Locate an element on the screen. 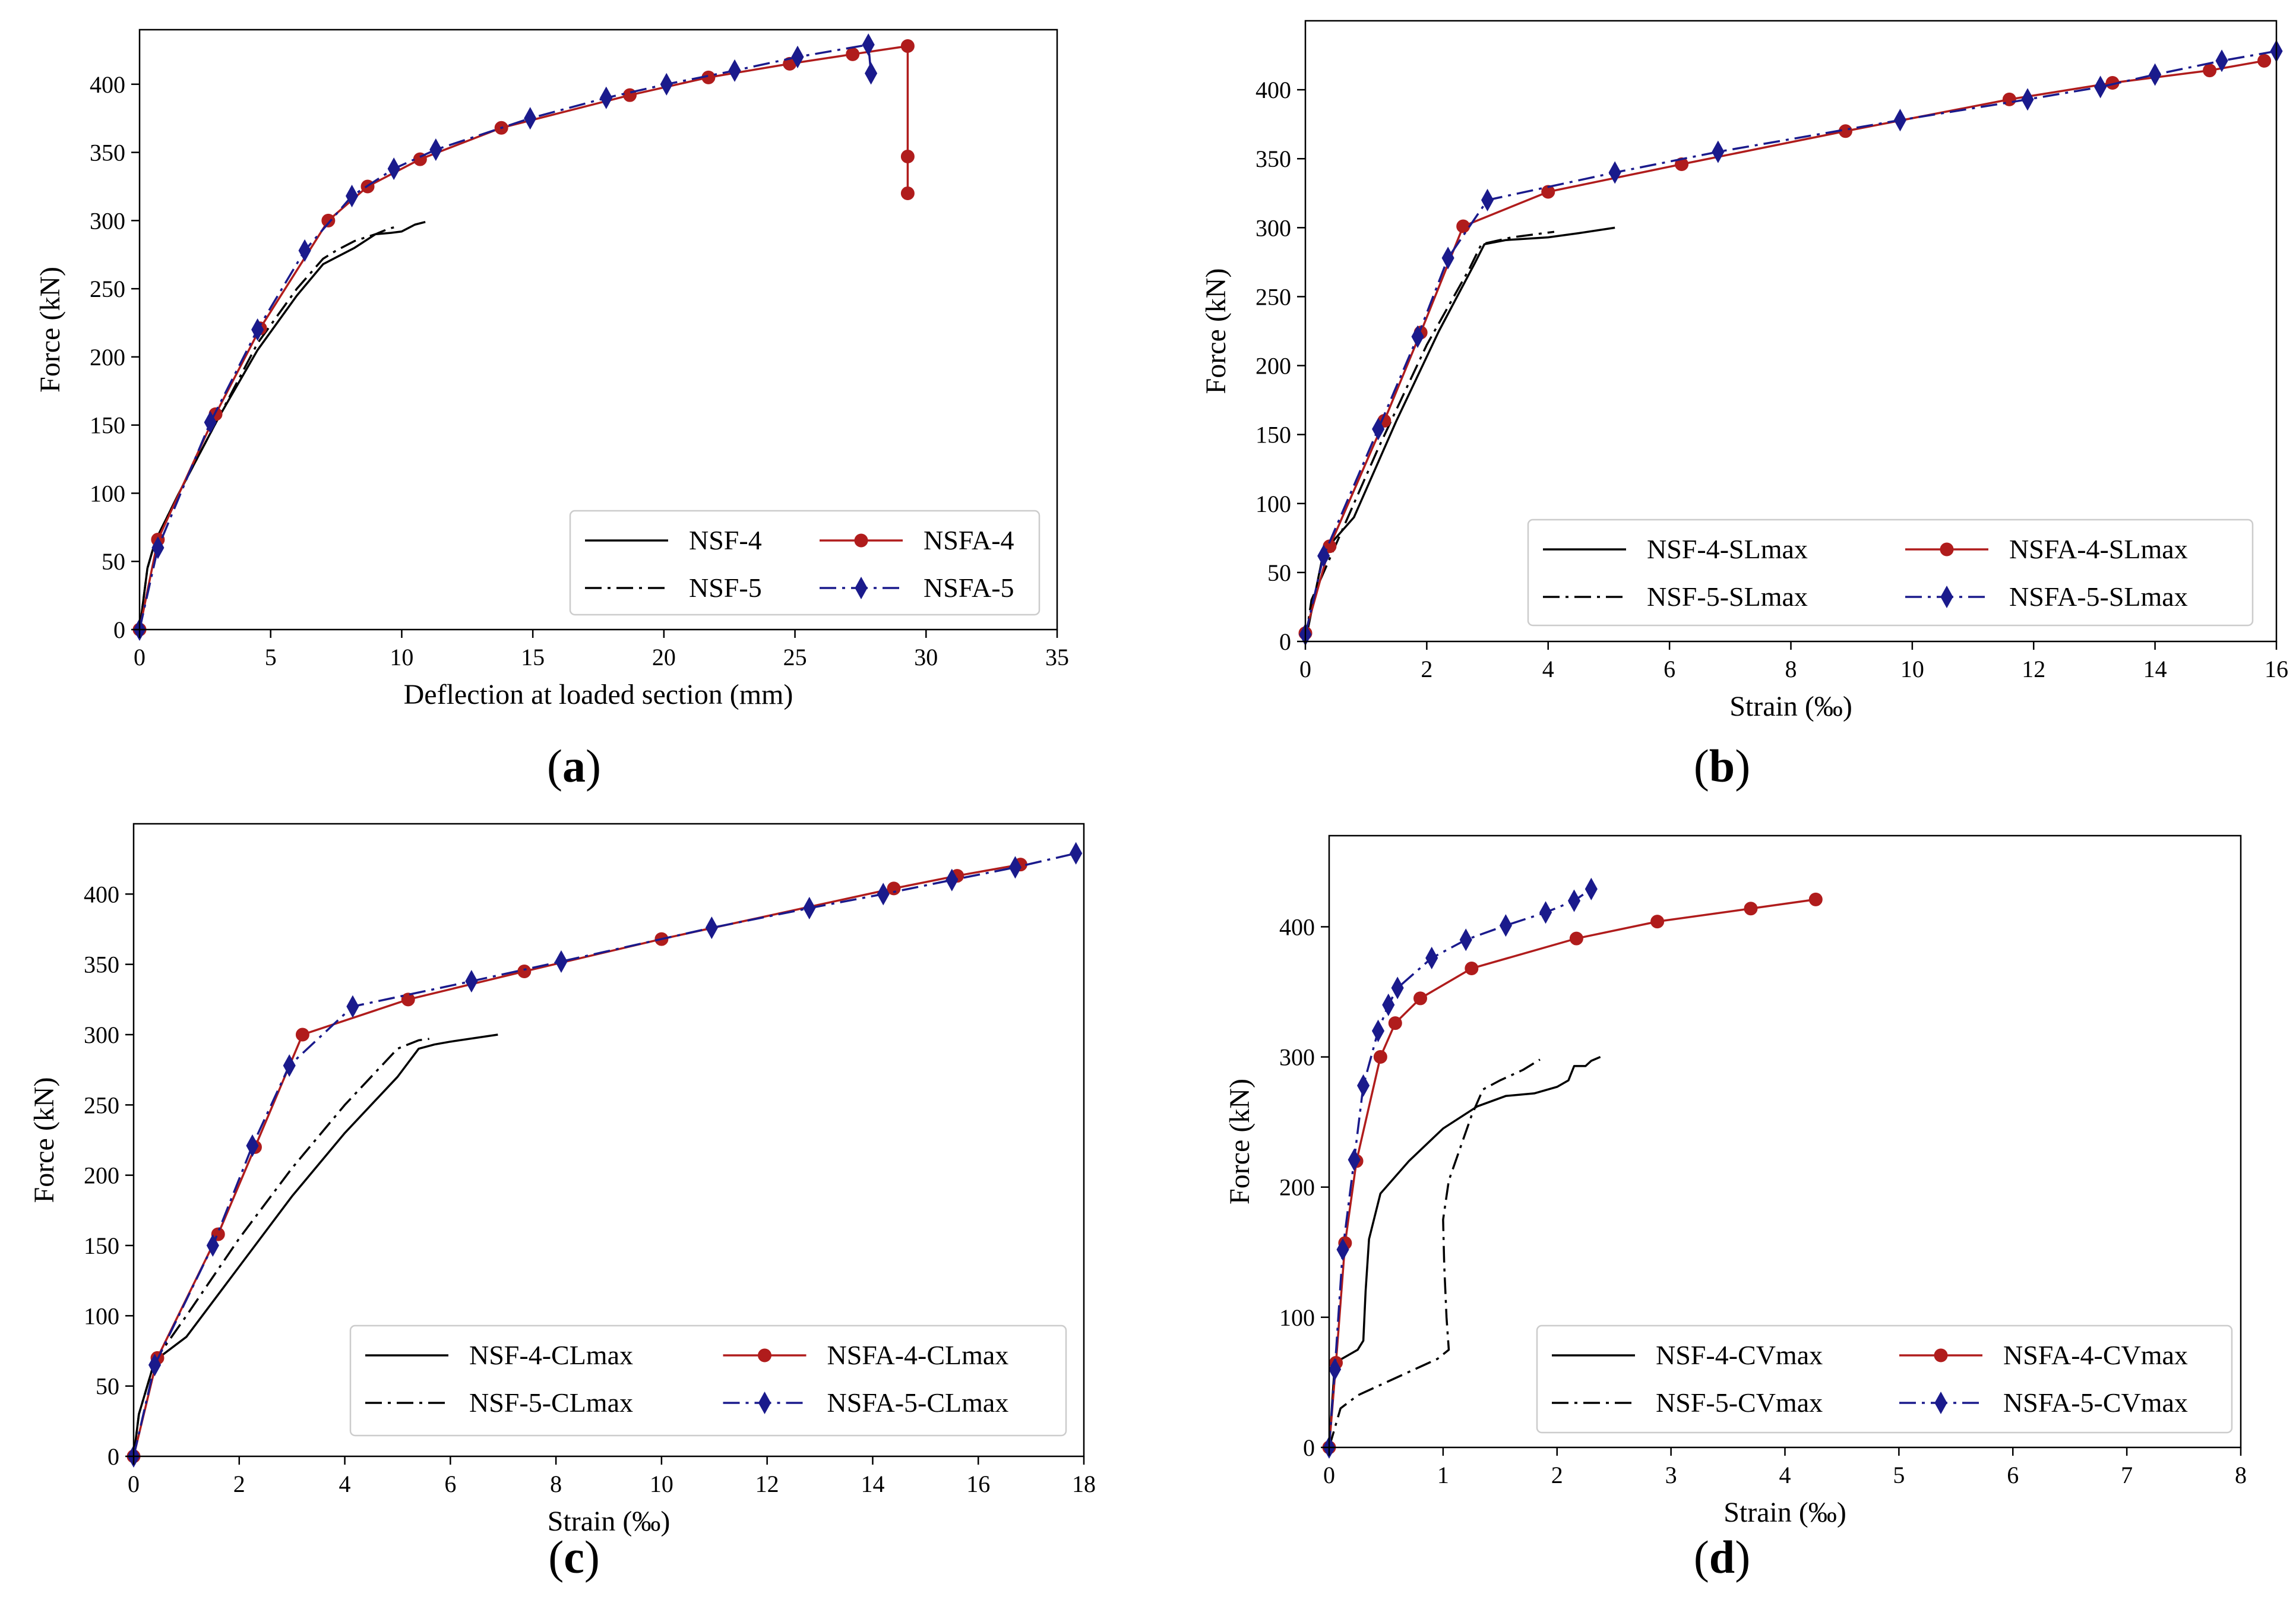 This screenshot has width=2296, height=1606. y-tick-label: 300 is located at coordinates (107, 220).